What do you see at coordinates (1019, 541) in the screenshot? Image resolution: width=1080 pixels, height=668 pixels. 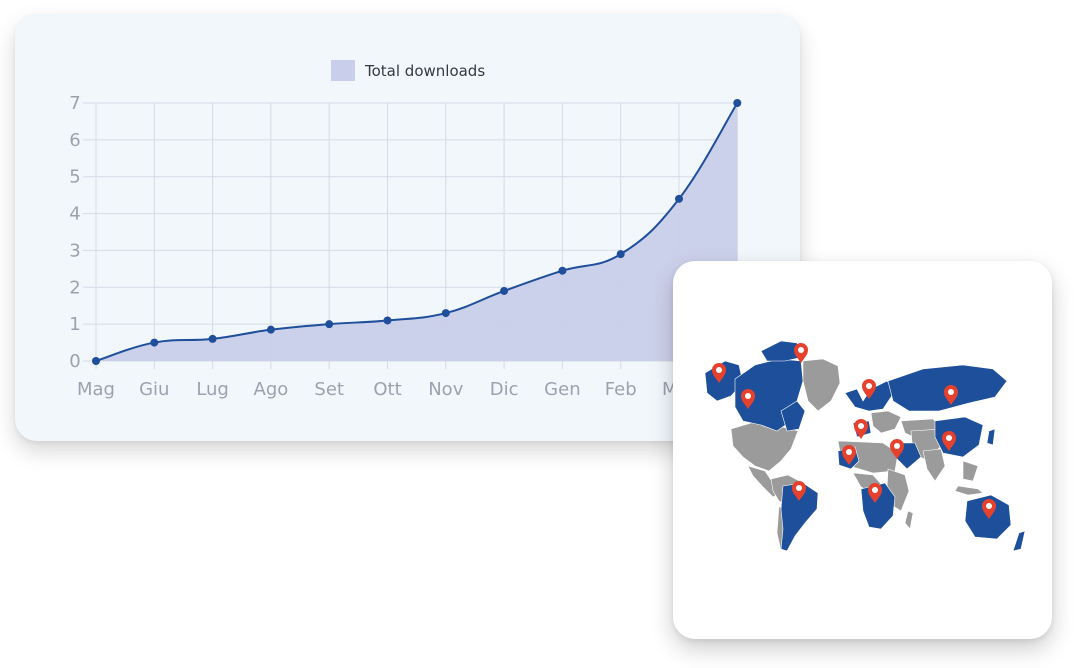 I see `new-zealand` at bounding box center [1019, 541].